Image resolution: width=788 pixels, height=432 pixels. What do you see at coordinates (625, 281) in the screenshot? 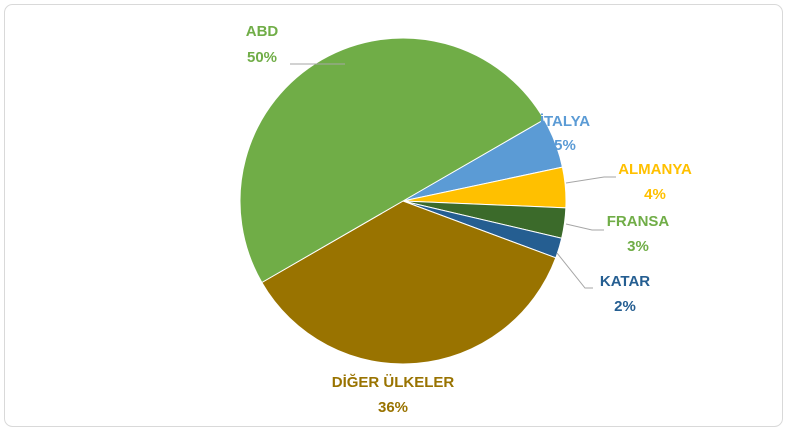
I see `category-label: KATAR` at bounding box center [625, 281].